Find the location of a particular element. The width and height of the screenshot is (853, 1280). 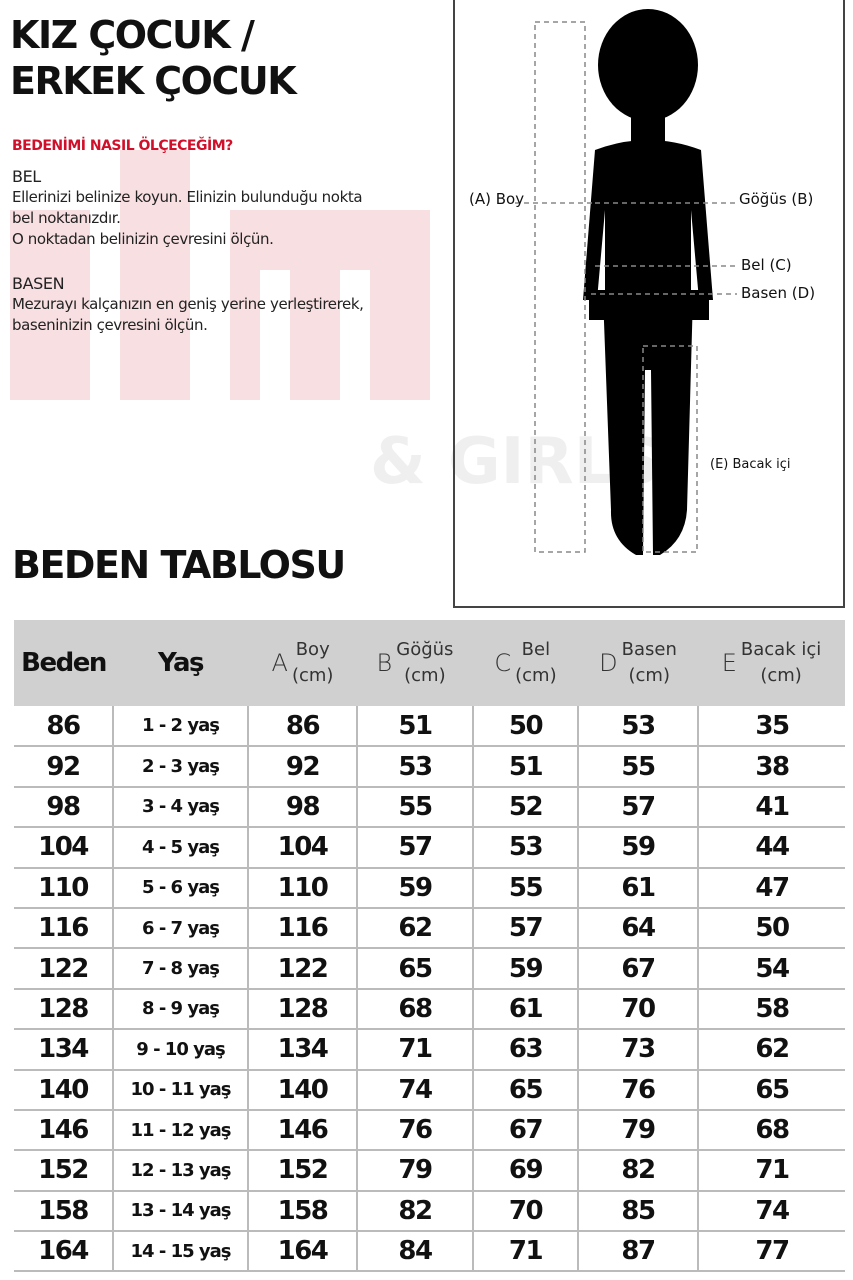

table-cell: 82 is located at coordinates (415, 1211).